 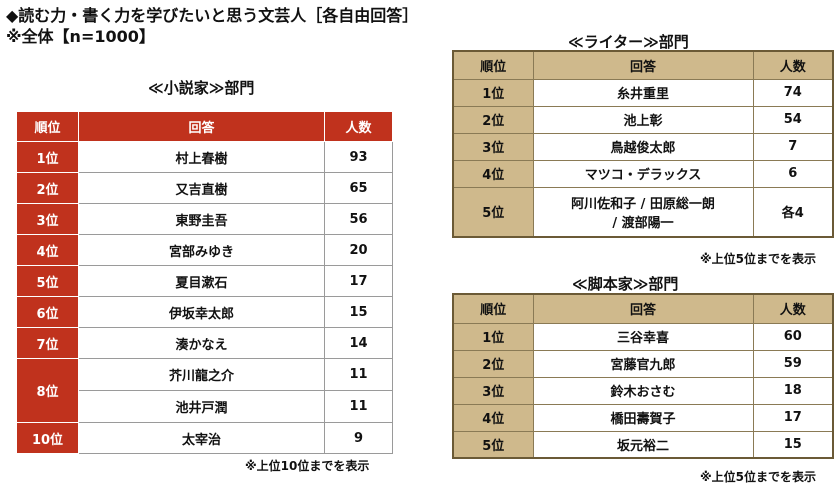 I want to click on rank-cell: 8位, so click(x=47, y=390).